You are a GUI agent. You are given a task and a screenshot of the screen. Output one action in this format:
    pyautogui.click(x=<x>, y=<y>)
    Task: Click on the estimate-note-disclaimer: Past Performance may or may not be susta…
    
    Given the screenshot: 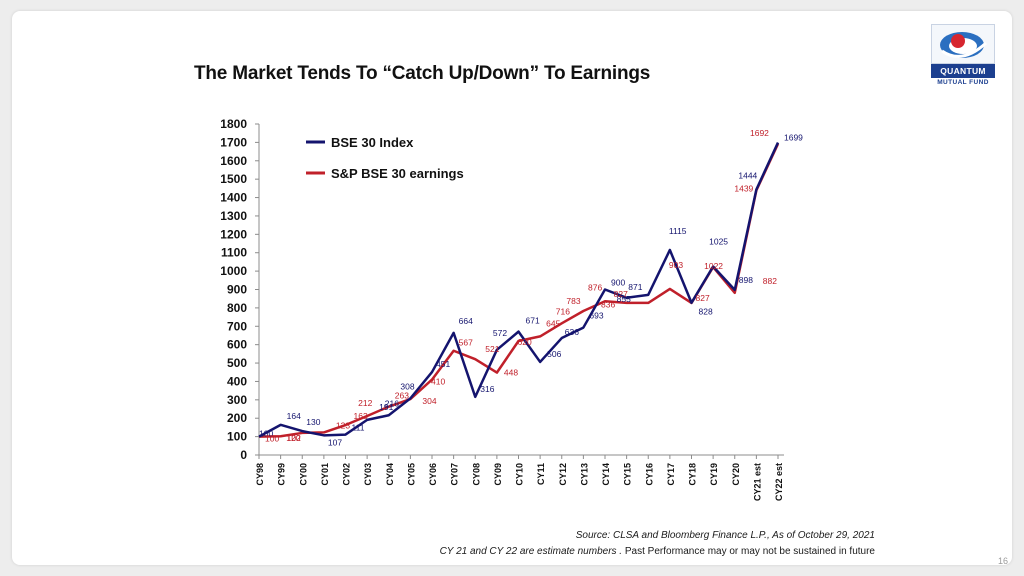 What is the action you would take?
    pyautogui.click(x=749, y=551)
    